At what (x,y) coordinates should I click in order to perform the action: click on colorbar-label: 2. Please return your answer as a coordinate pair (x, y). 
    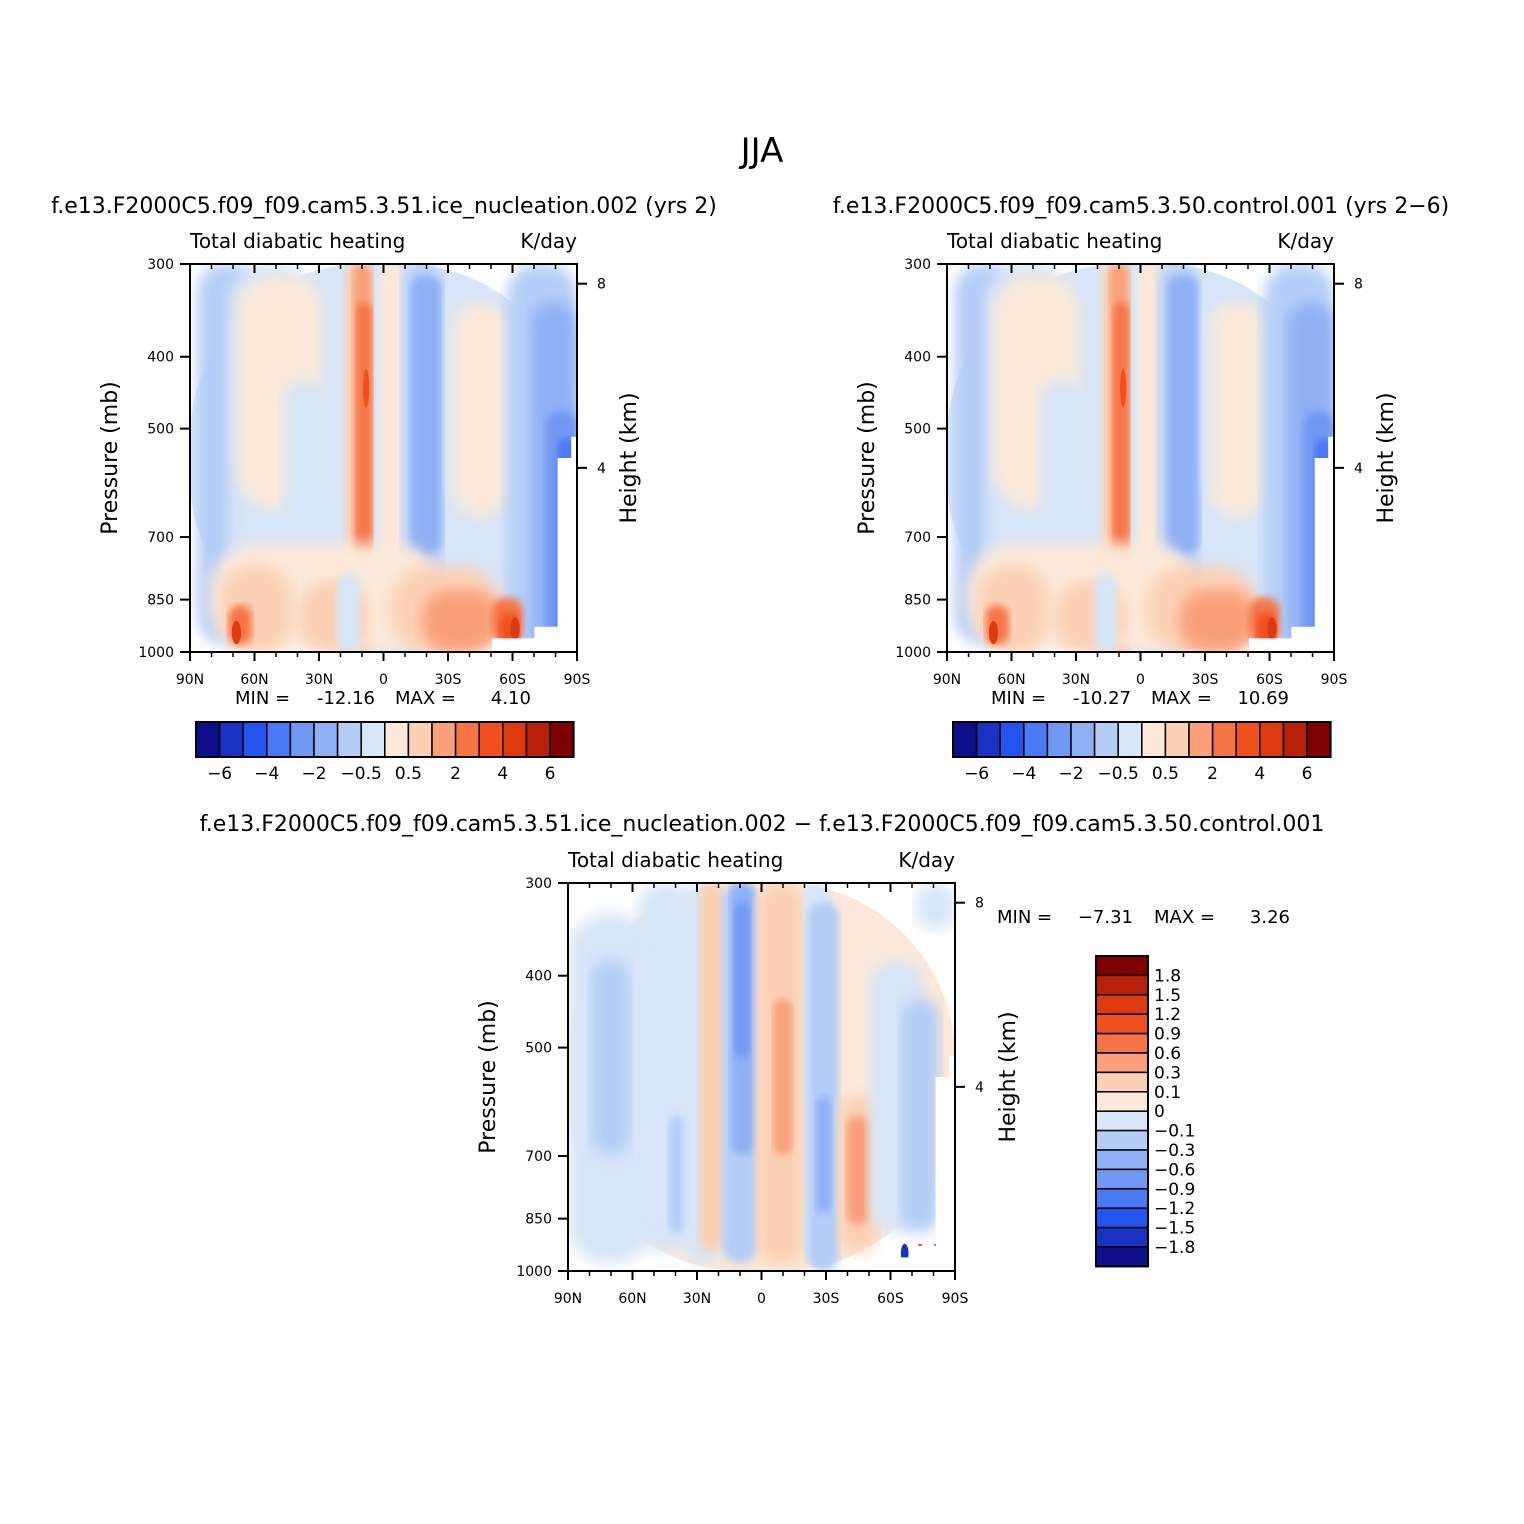
    Looking at the image, I should click on (455, 774).